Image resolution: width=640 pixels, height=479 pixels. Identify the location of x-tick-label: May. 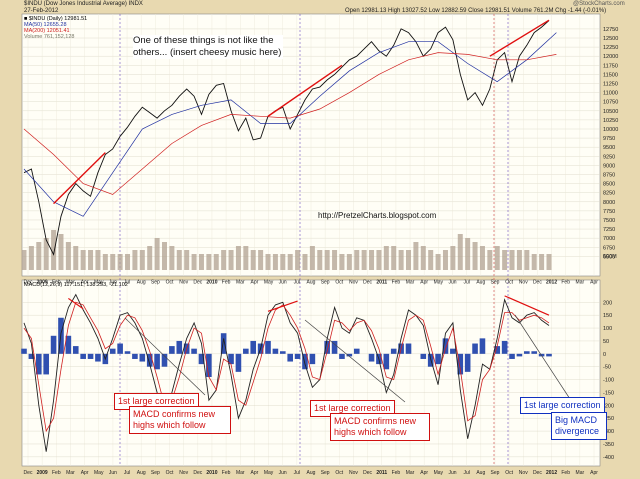
(269, 283).